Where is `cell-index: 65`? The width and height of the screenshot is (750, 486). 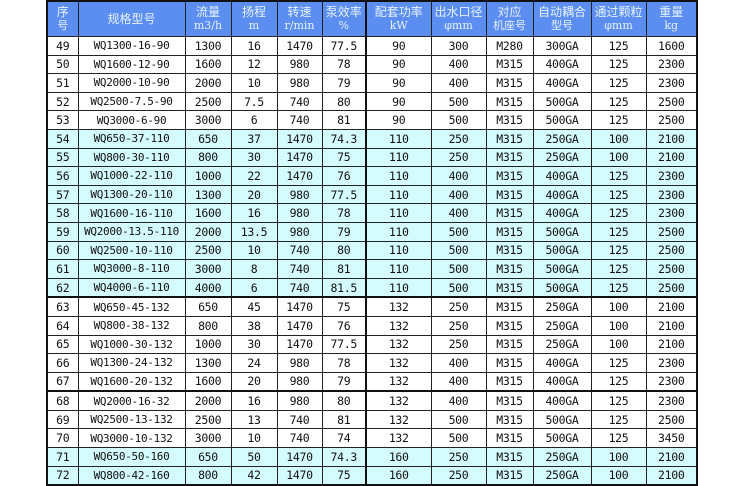
cell-index: 65 is located at coordinates (62, 344).